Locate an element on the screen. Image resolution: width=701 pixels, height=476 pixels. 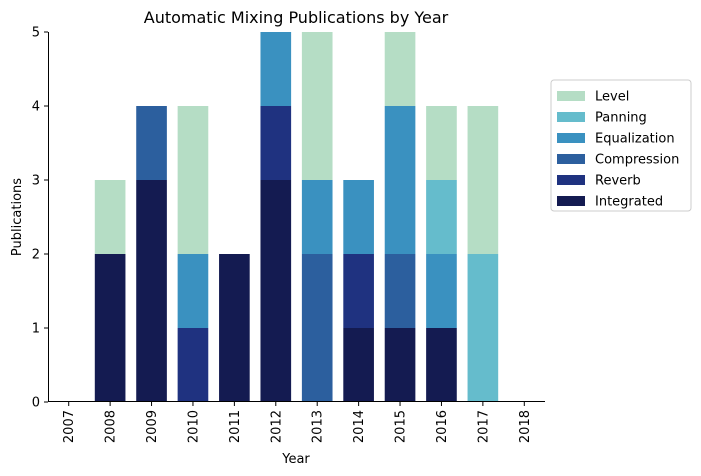
legend-label-compression: Compression is located at coordinates (637, 160).